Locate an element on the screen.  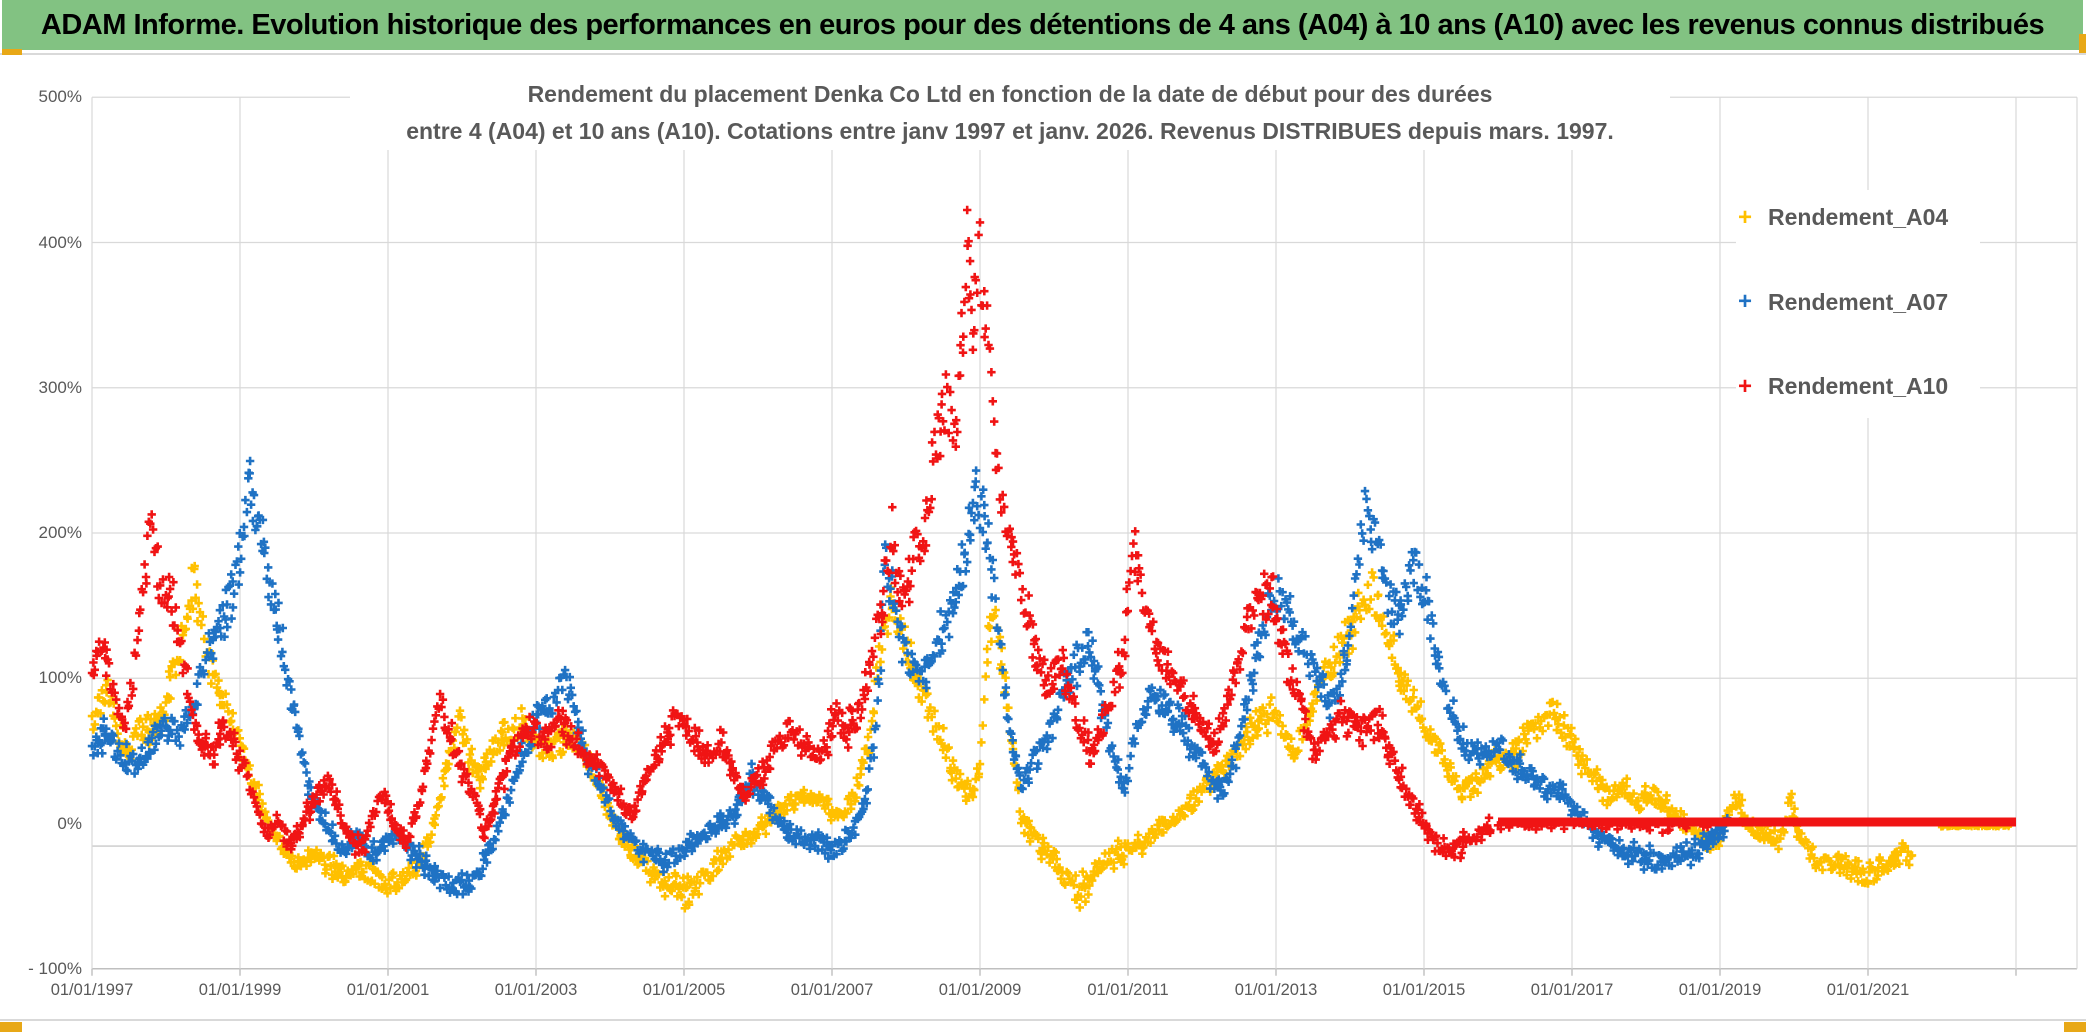
banner-divider is located at coordinates (1043, 54).